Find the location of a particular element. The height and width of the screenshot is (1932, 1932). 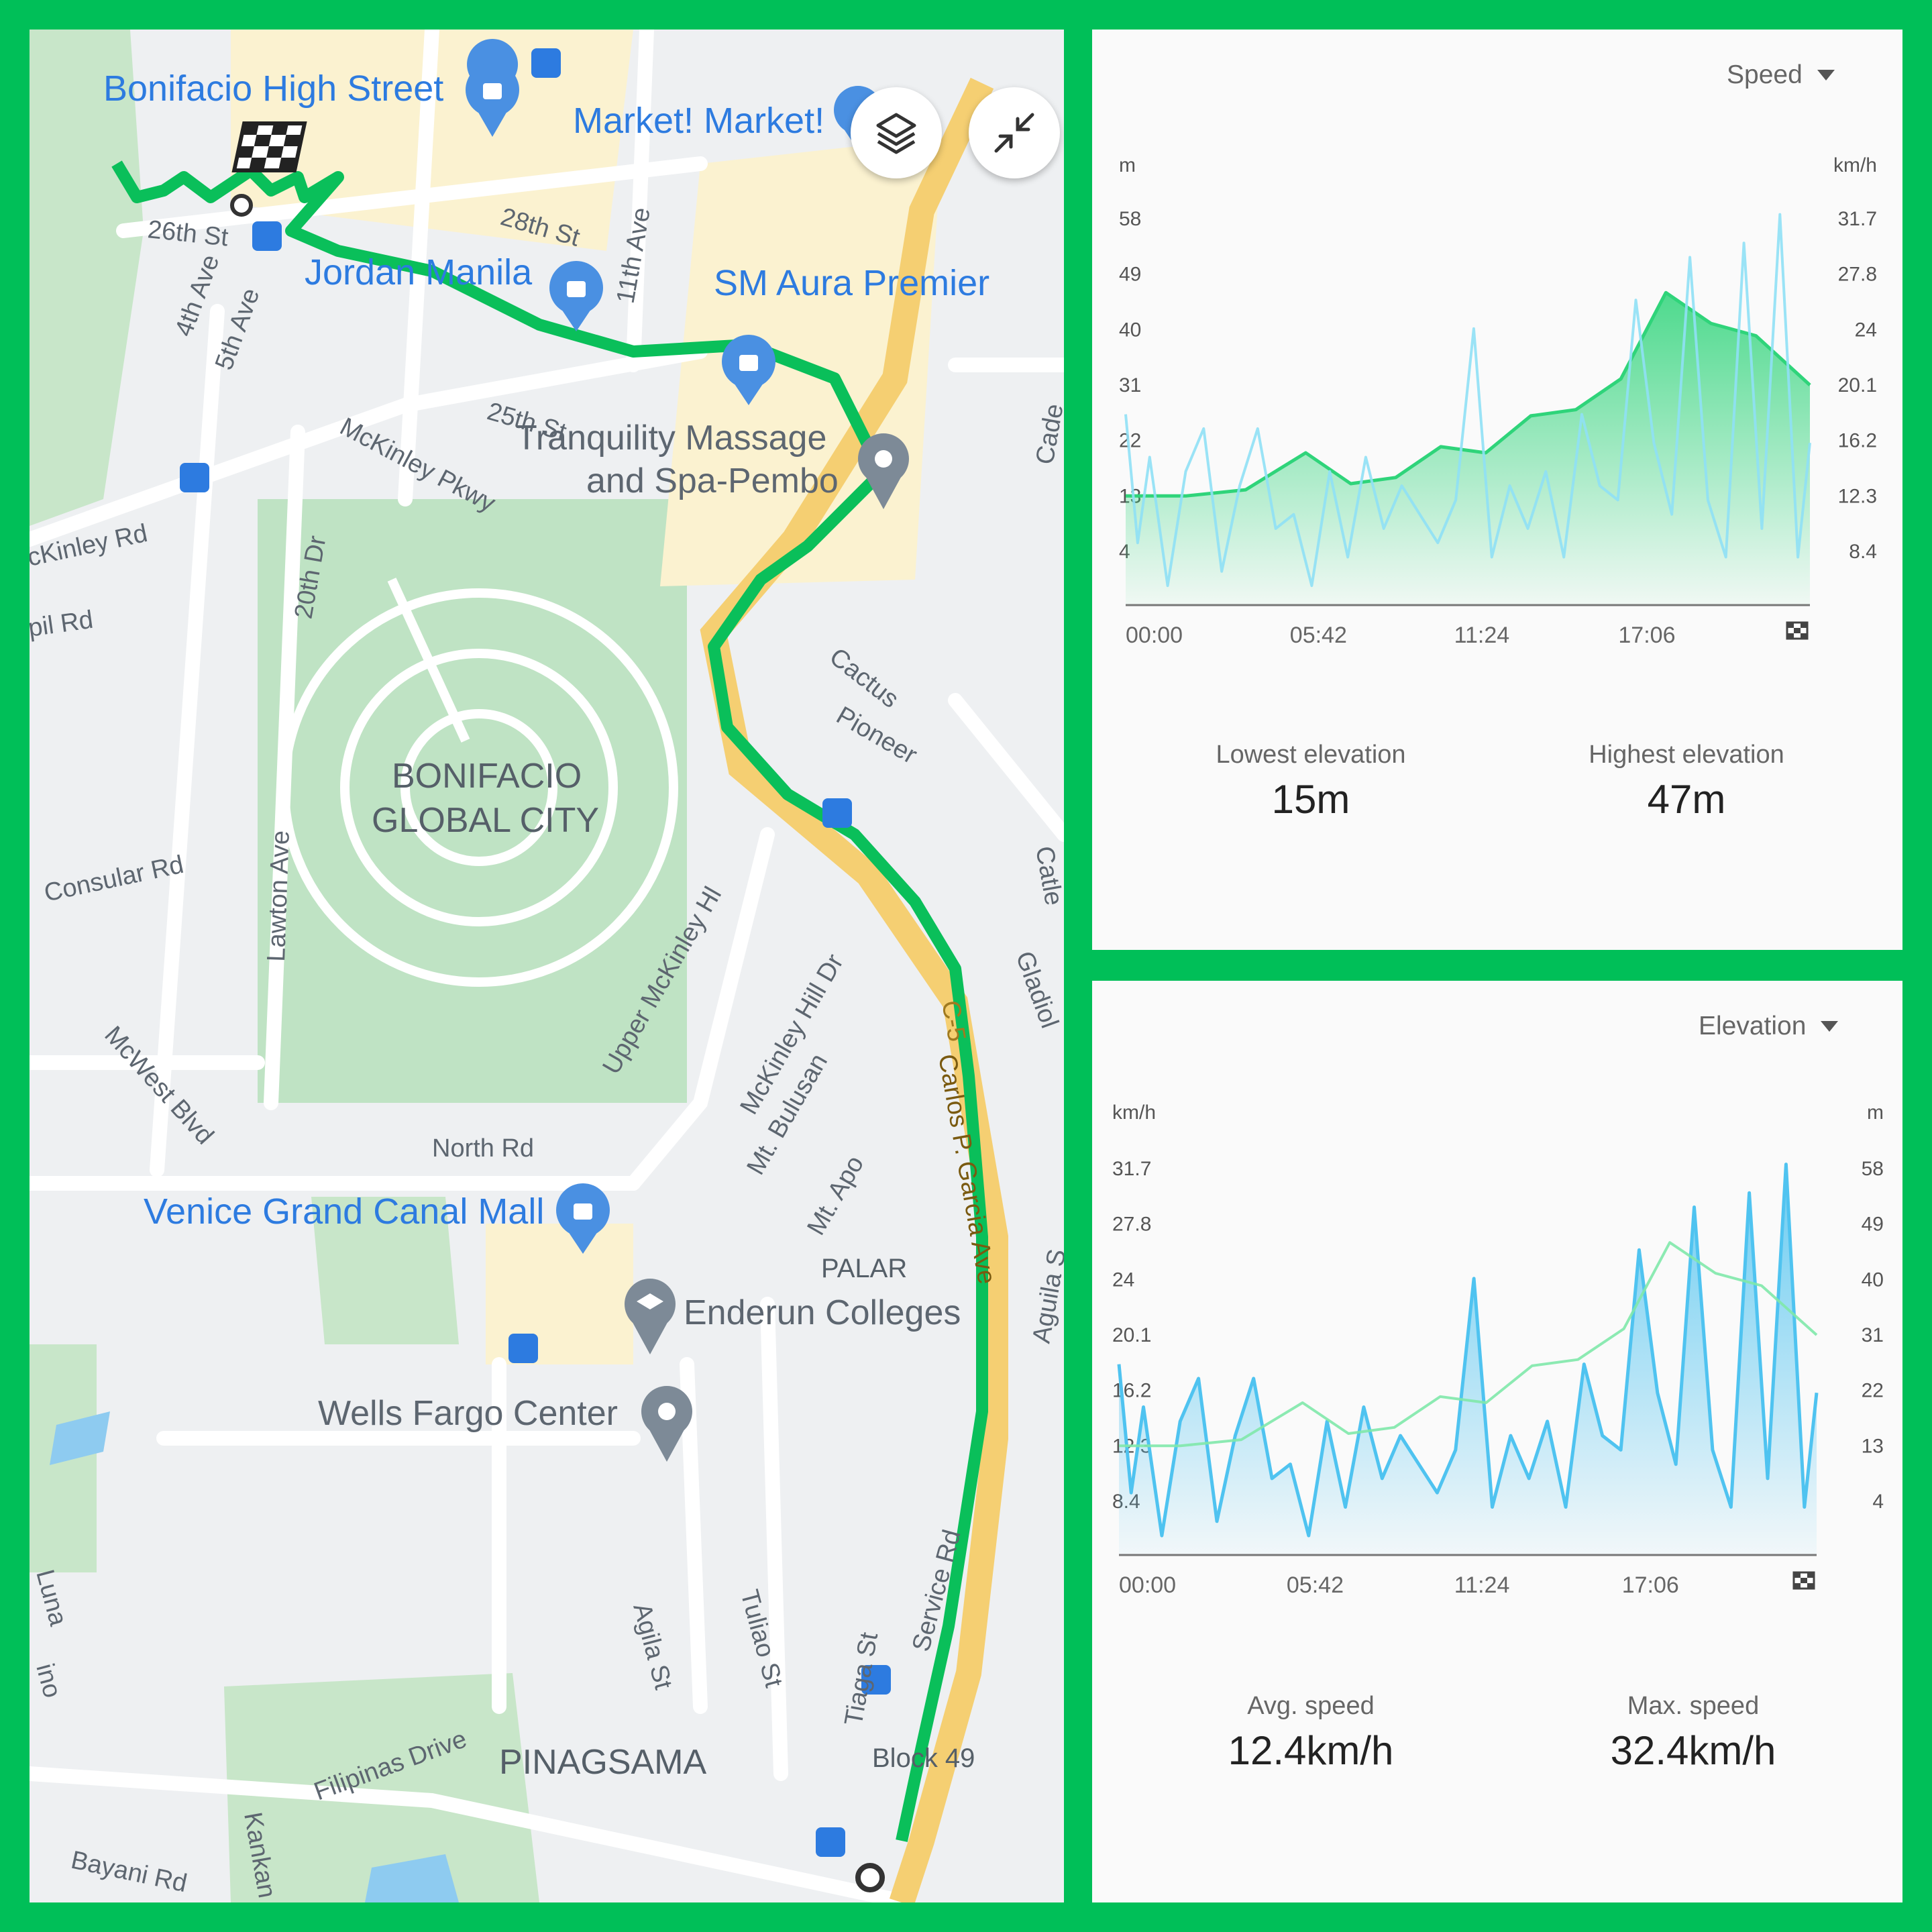

street-label: Lawton Ave is located at coordinates (278, 896).